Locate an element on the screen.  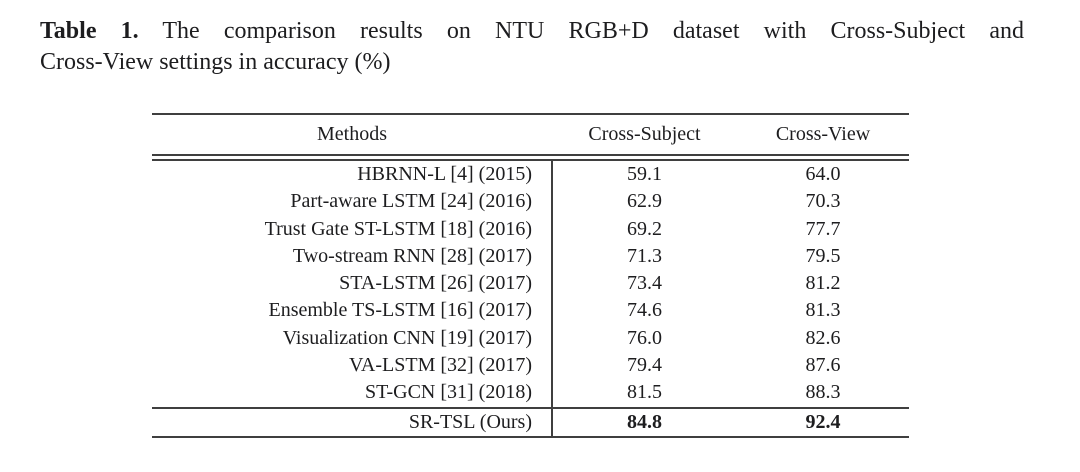
cross-view-cell: 81.3 is located at coordinates (823, 310).